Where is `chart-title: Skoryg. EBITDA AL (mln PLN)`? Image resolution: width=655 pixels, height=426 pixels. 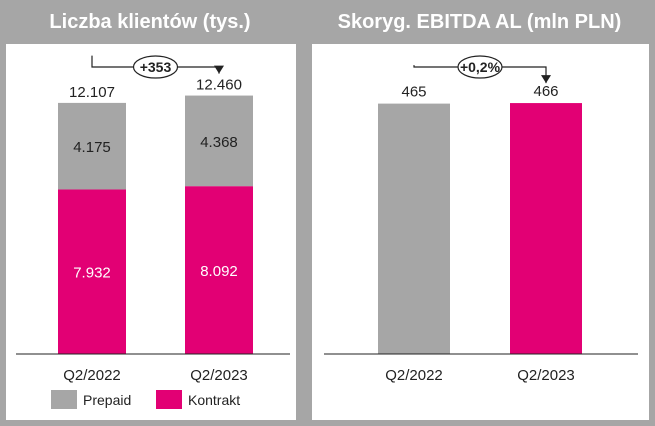 chart-title: Skoryg. EBITDA AL (mln PLN) is located at coordinates (479, 21).